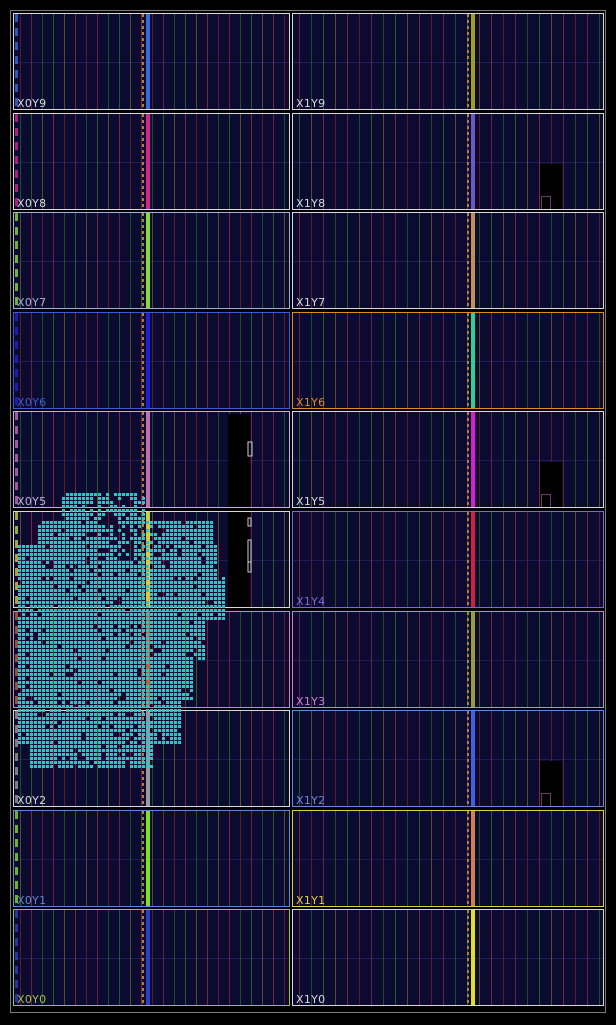  What do you see at coordinates (448, 360) in the screenshot?
I see `clock-region-x1y6: X1Y6` at bounding box center [448, 360].